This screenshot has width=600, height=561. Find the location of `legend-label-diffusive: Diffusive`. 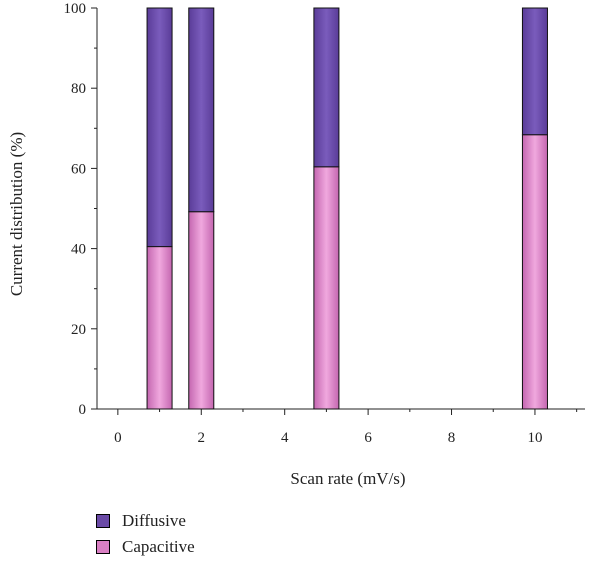

legend-label-diffusive: Diffusive is located at coordinates (154, 520).